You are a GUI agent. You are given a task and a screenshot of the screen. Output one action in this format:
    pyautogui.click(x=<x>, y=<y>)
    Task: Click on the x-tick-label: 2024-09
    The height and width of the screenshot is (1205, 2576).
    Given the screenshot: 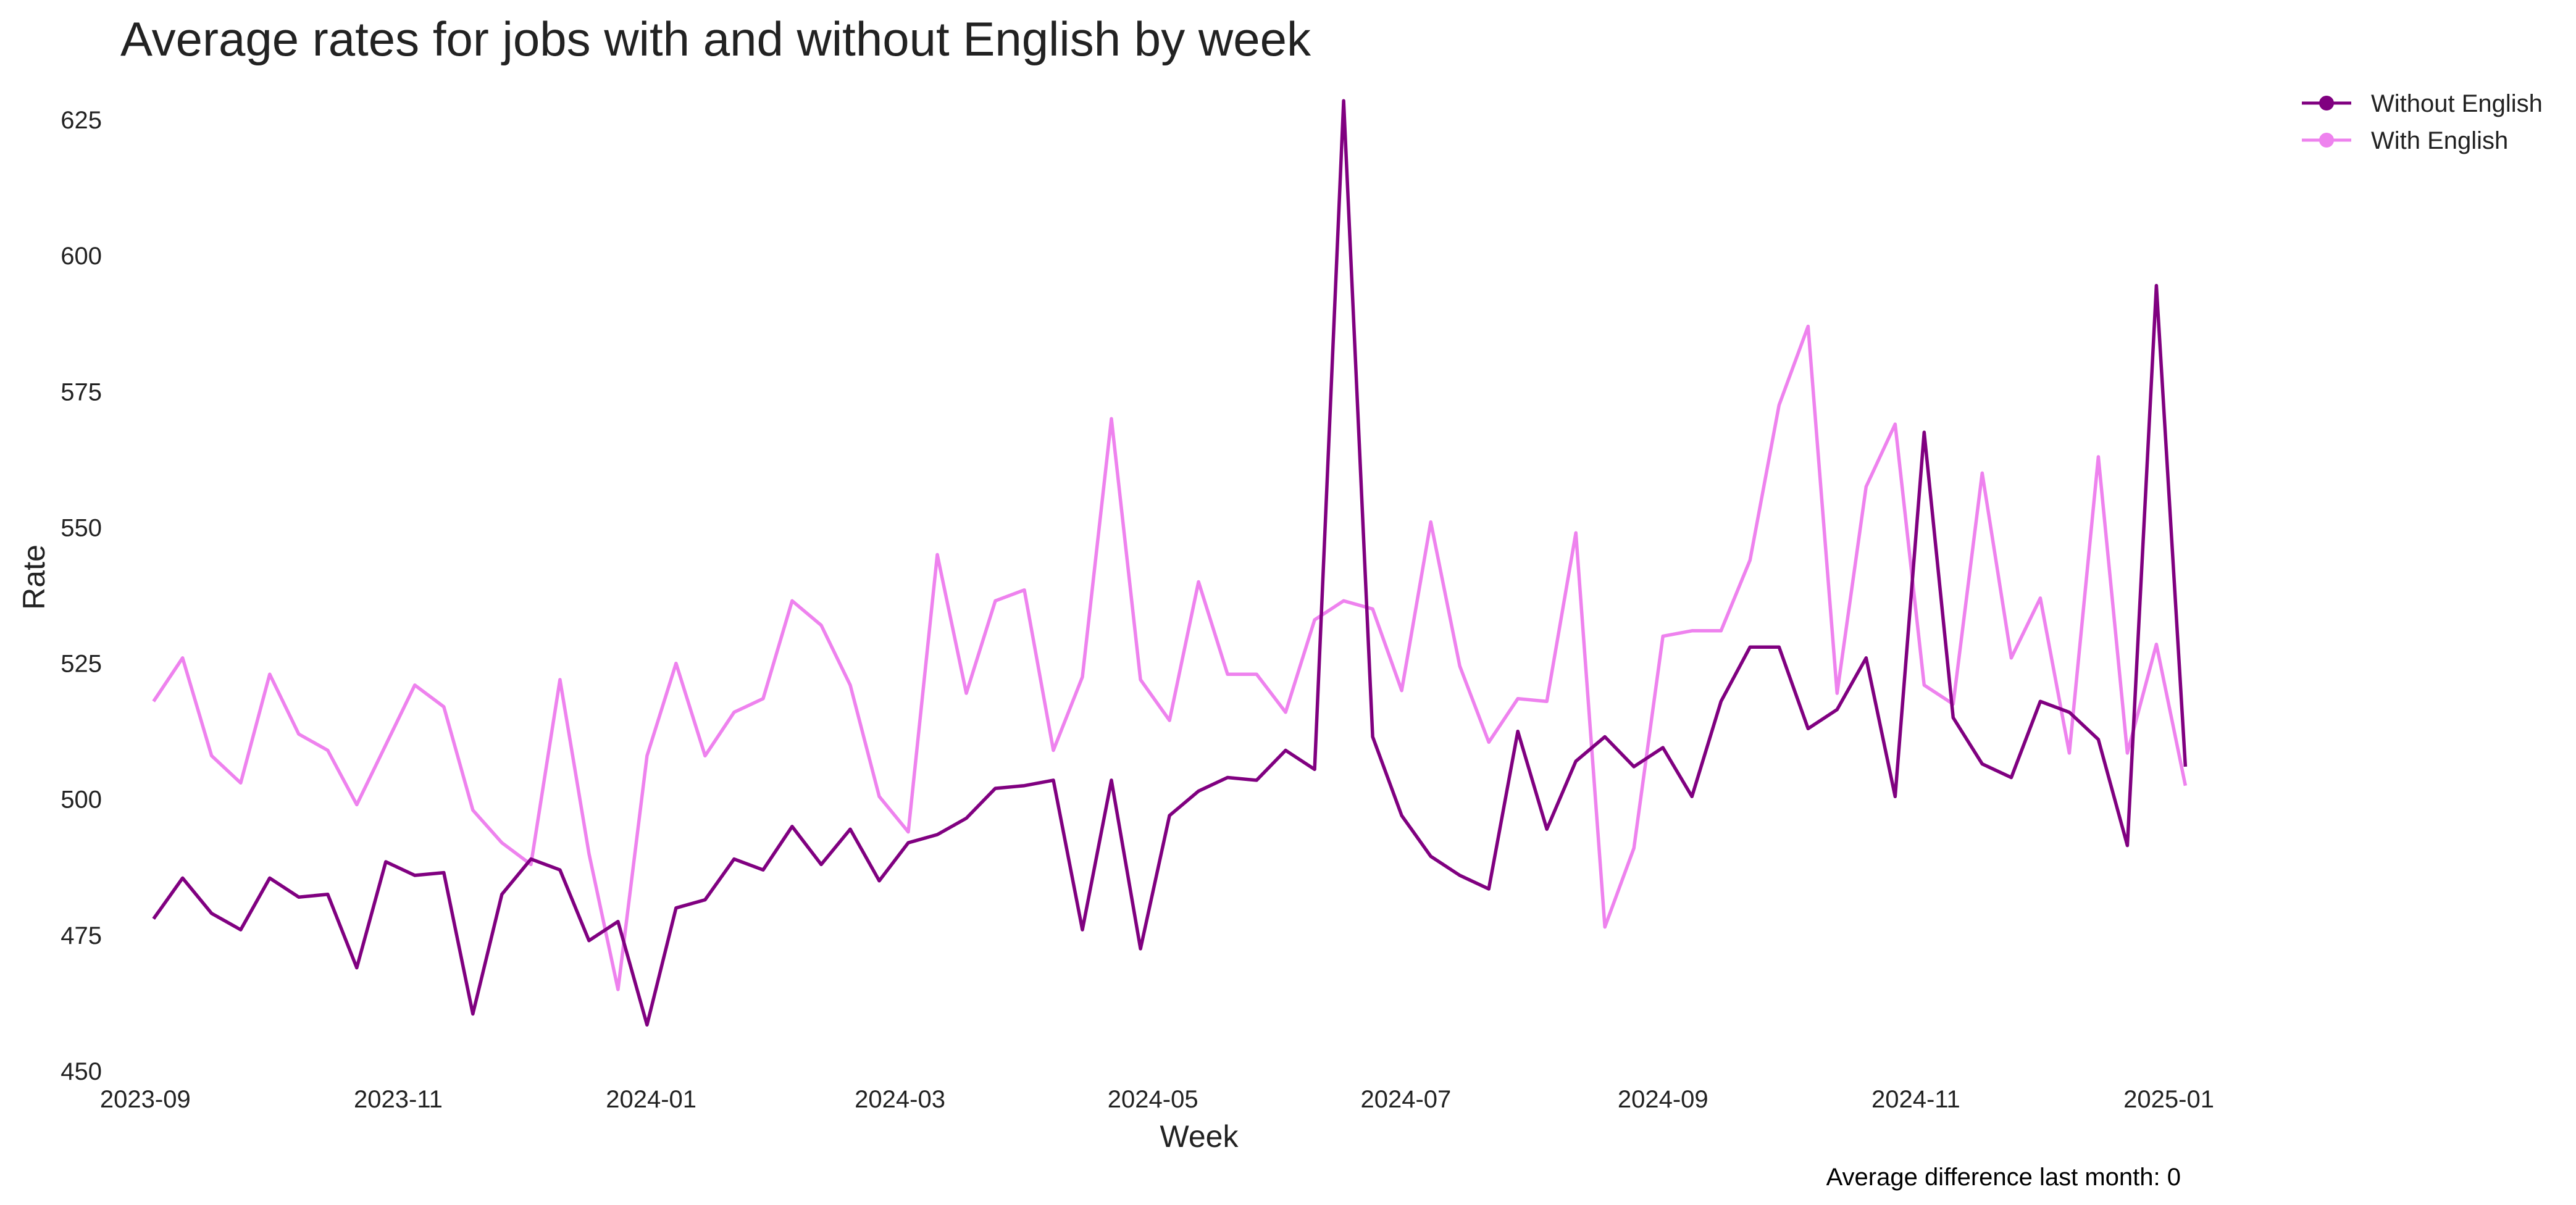 What is the action you would take?
    pyautogui.click(x=1663, y=1099)
    